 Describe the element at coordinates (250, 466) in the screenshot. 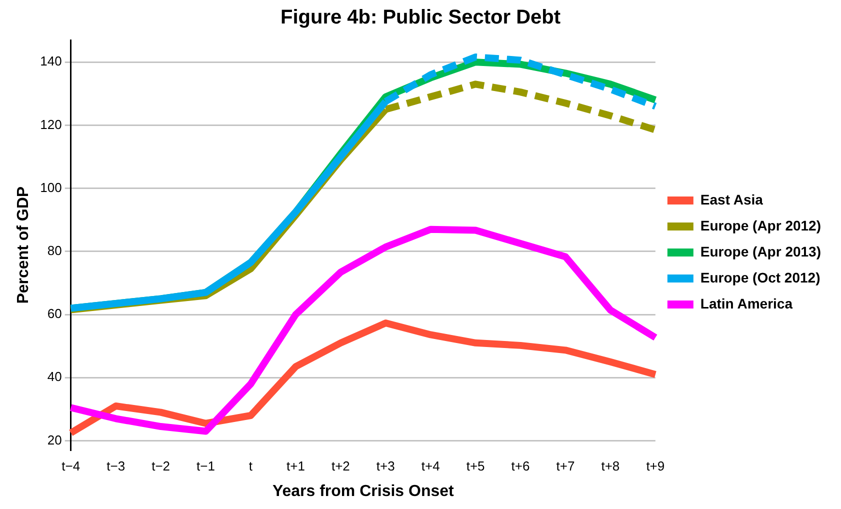

I see `x-tick-label: t` at that location.